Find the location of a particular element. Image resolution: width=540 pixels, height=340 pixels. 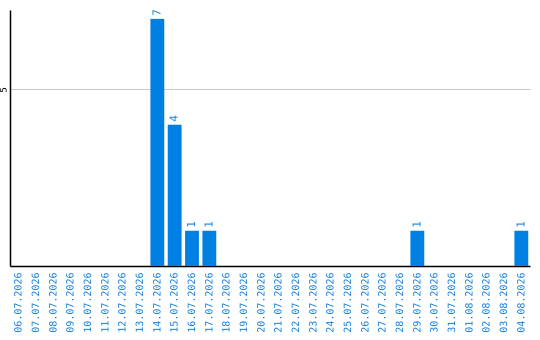

x-tick-label: 13.07.2026 is located at coordinates (140, 302).